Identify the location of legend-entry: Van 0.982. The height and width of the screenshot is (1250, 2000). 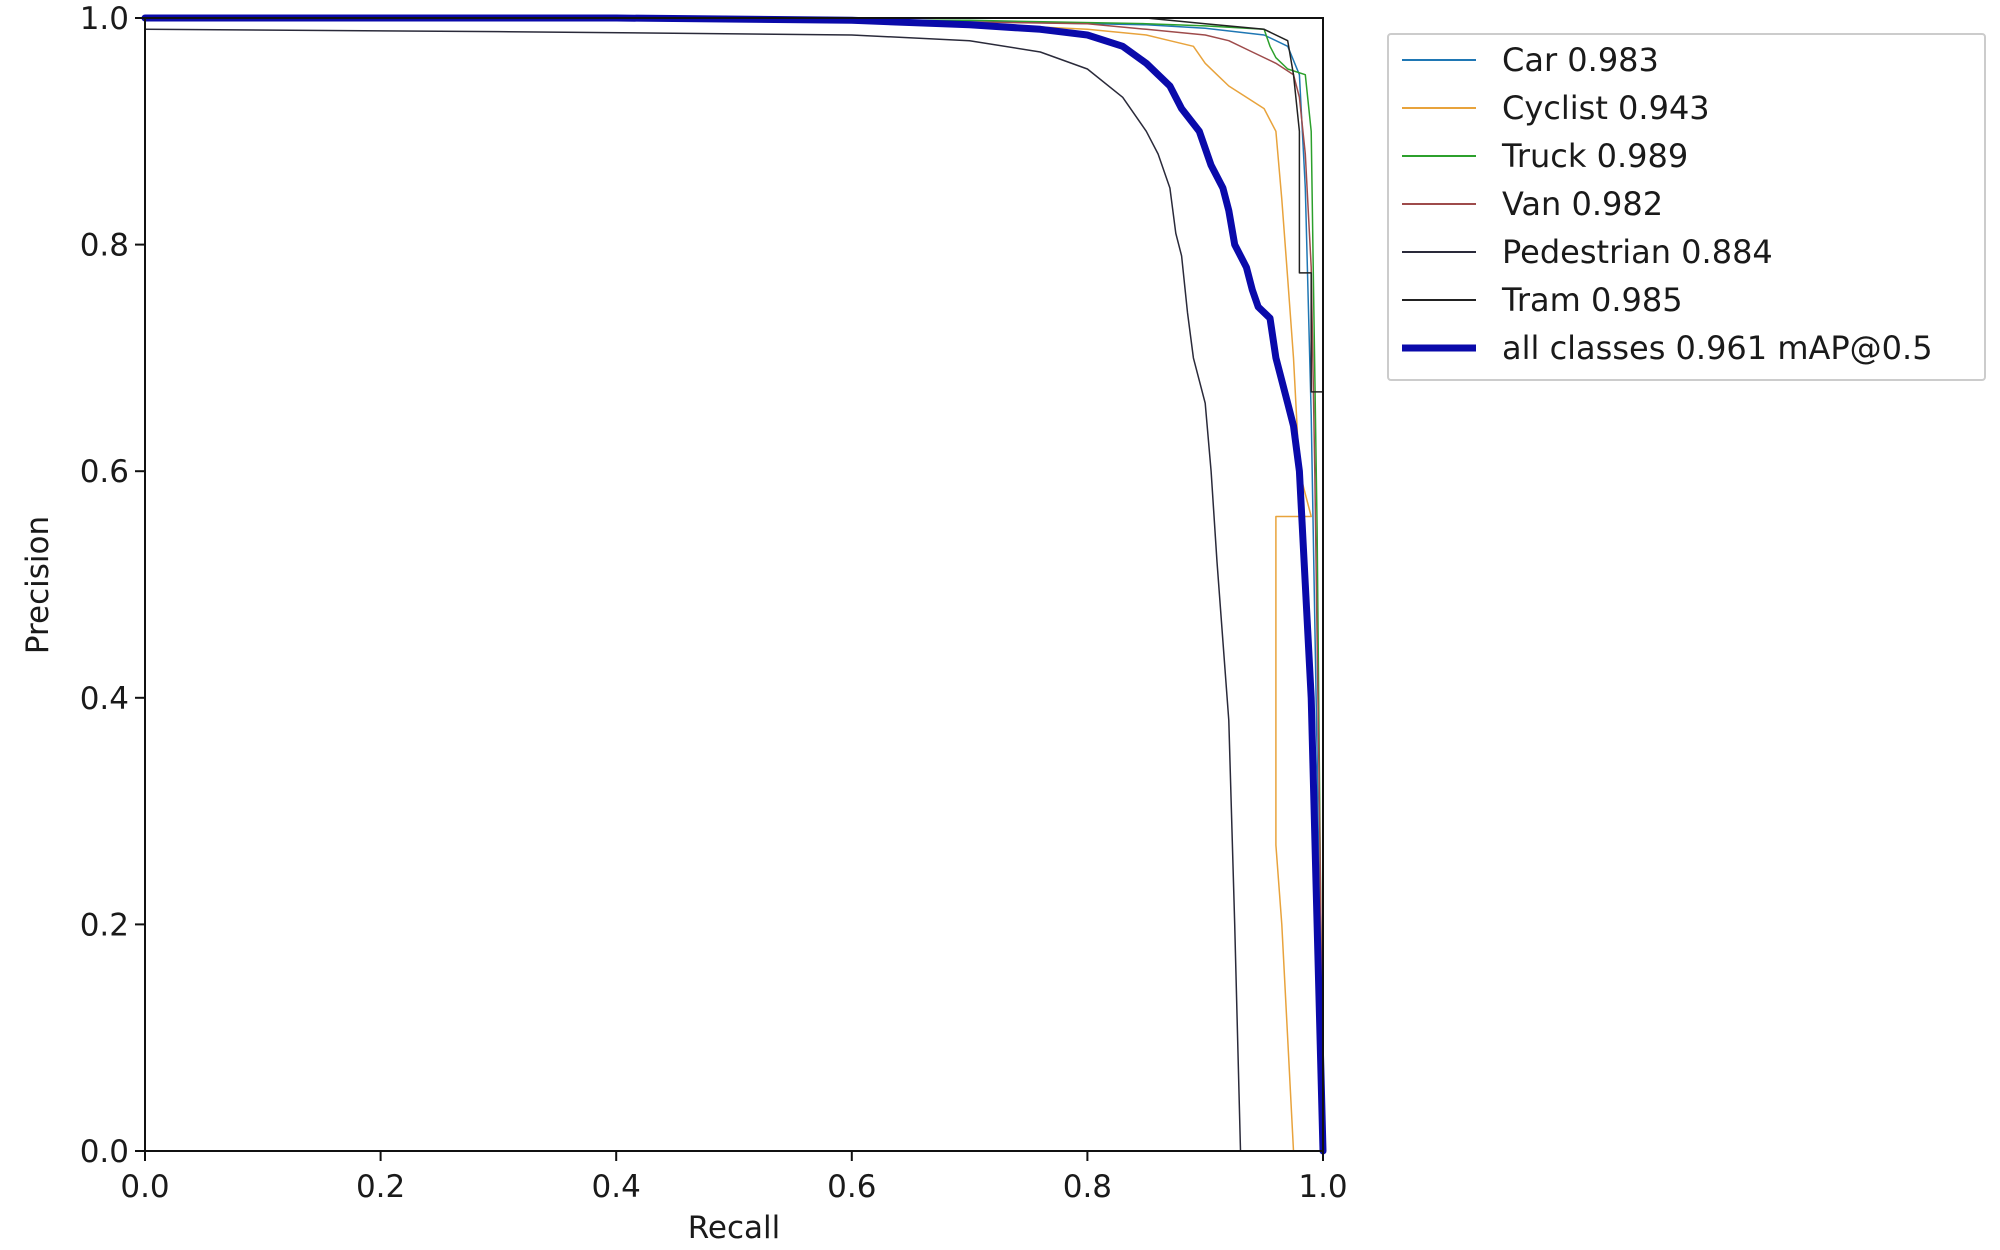
(1582, 204).